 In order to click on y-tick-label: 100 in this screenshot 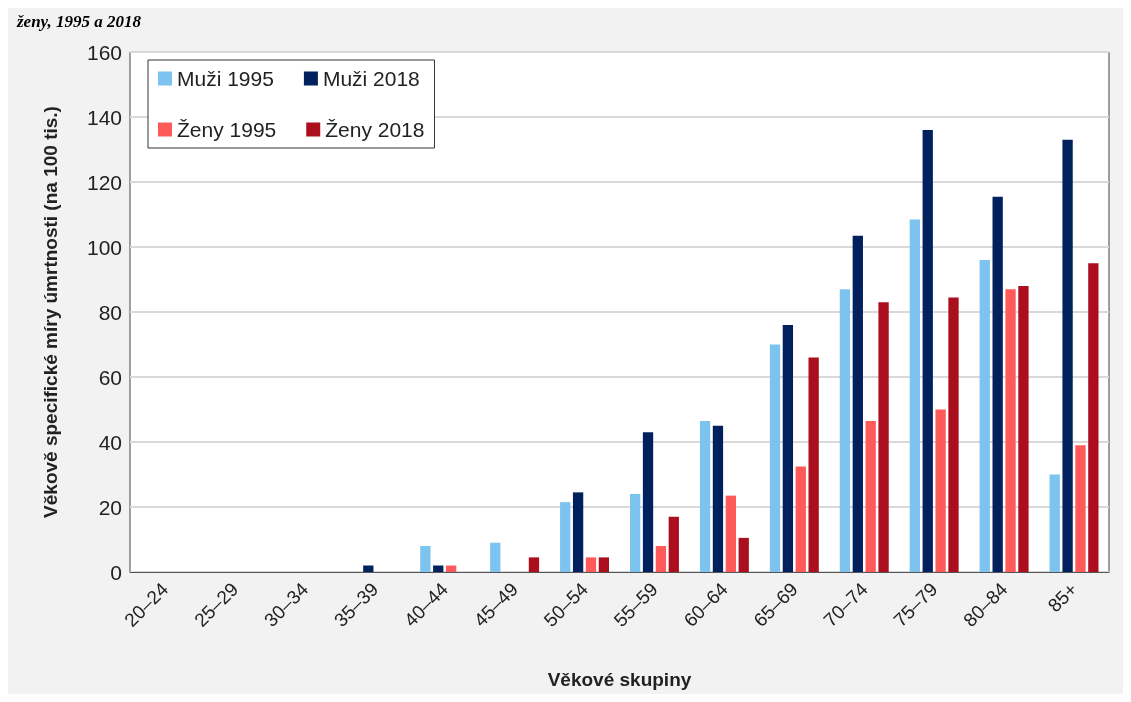, I will do `click(104, 247)`.